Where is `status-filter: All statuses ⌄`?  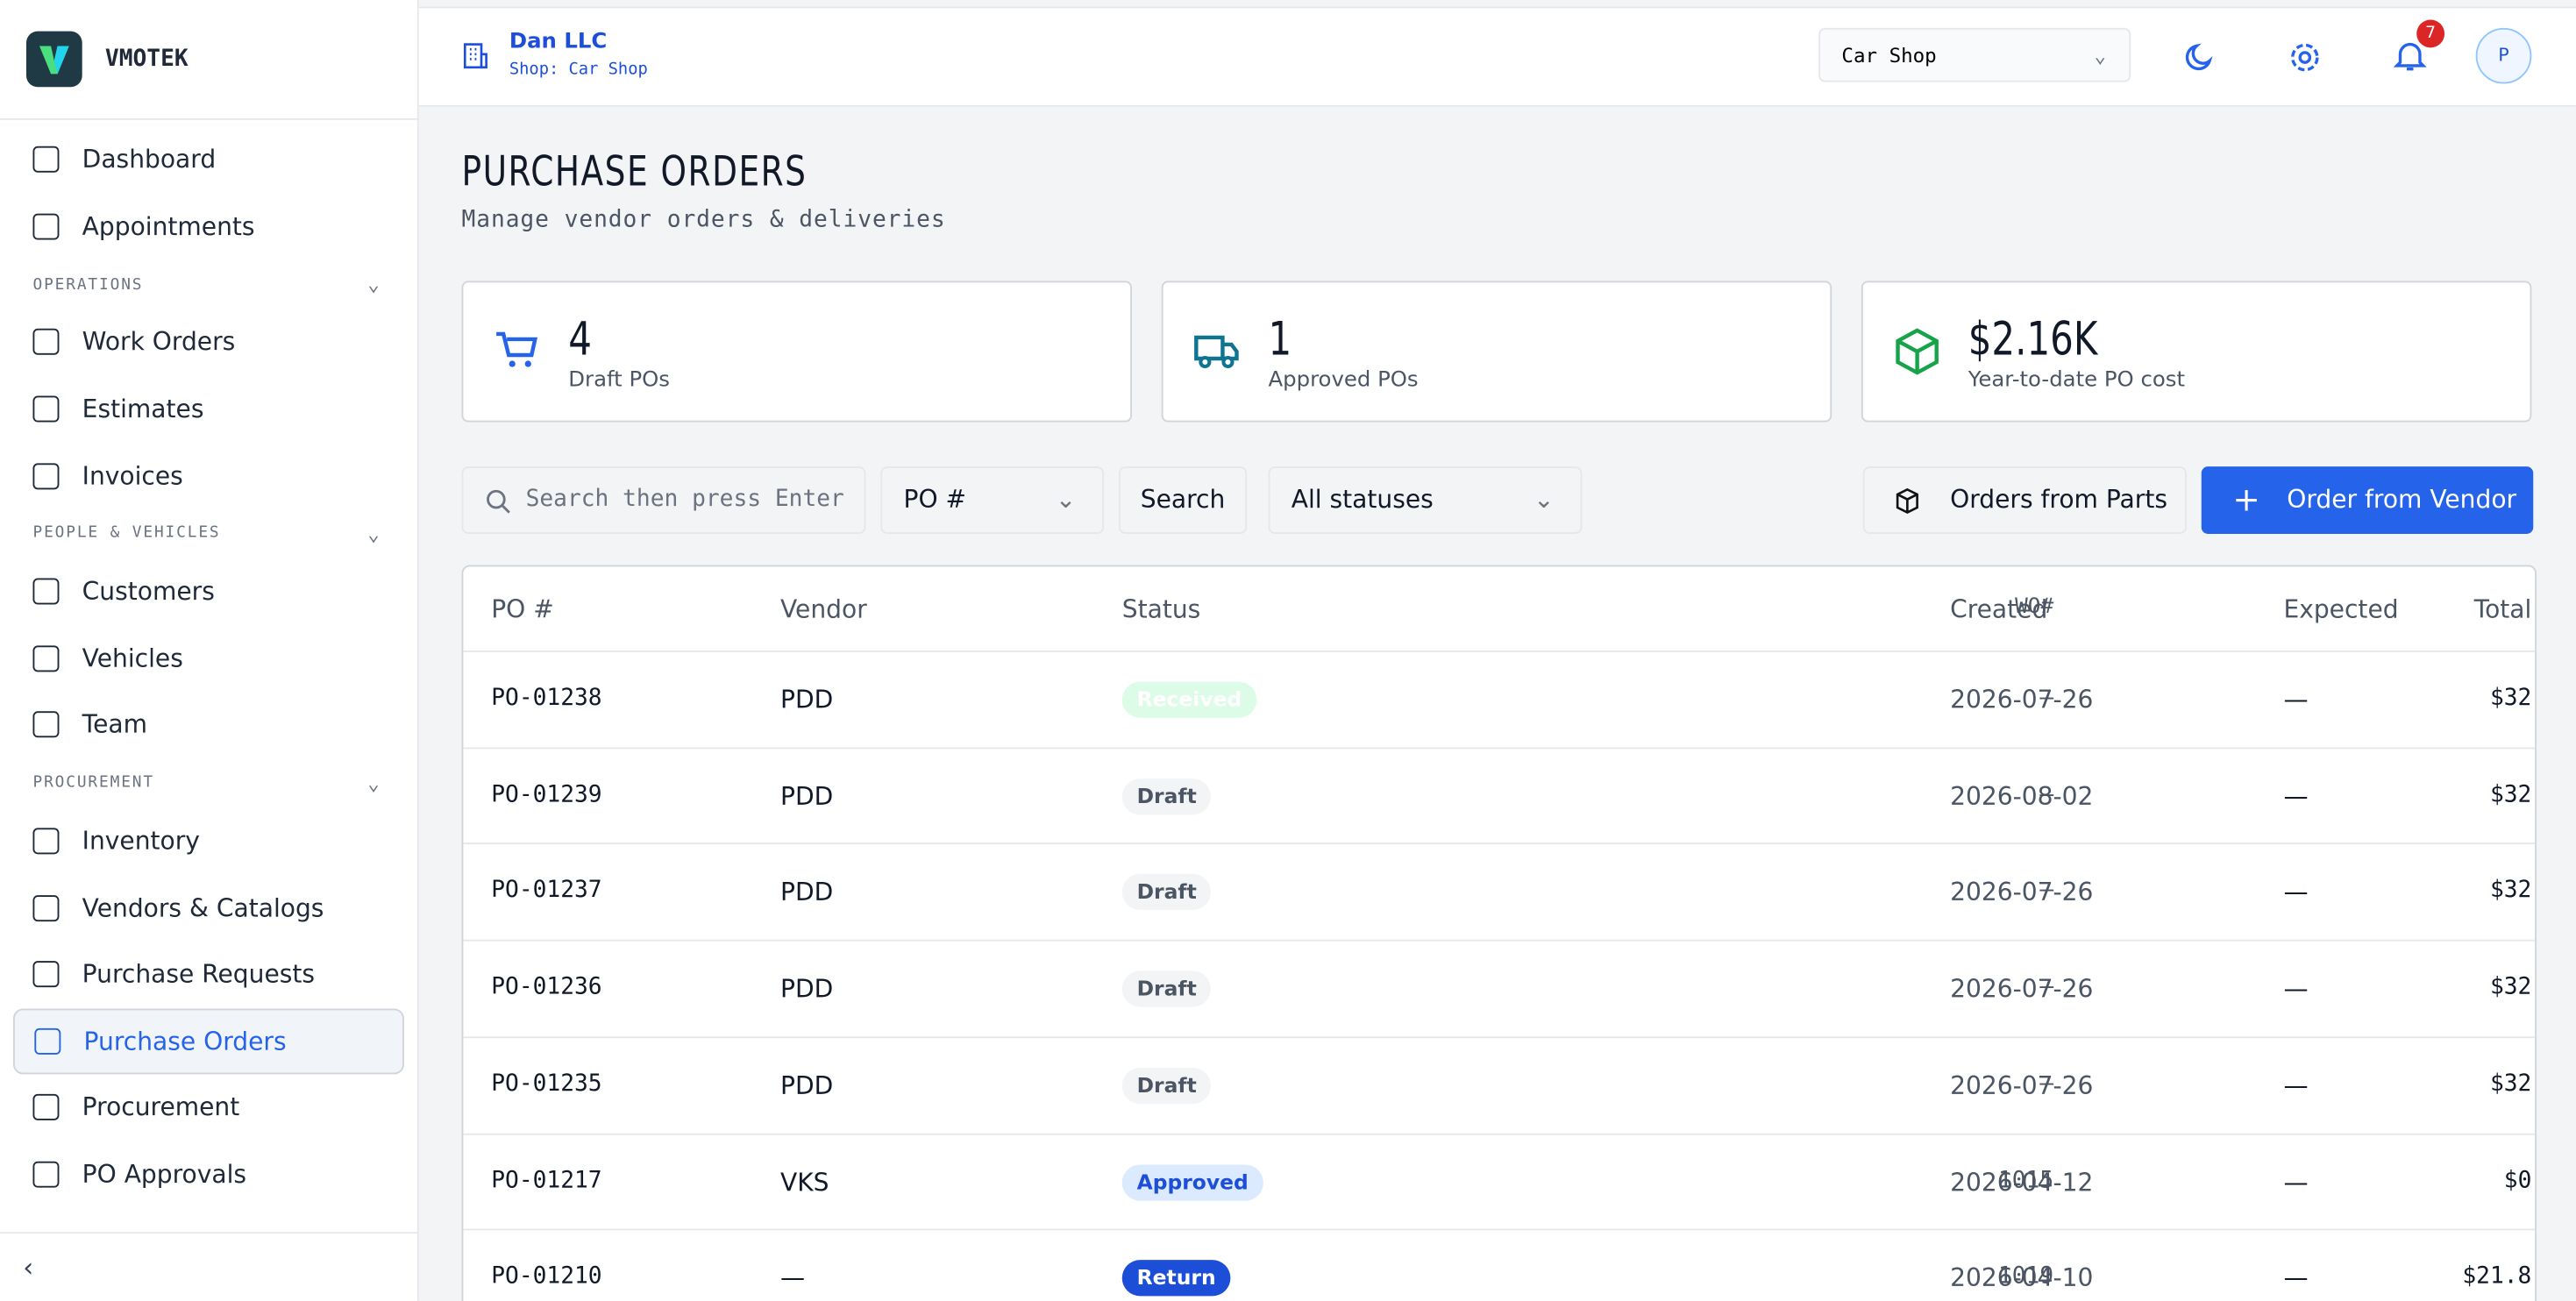 status-filter: All statuses ⌄ is located at coordinates (1425, 500).